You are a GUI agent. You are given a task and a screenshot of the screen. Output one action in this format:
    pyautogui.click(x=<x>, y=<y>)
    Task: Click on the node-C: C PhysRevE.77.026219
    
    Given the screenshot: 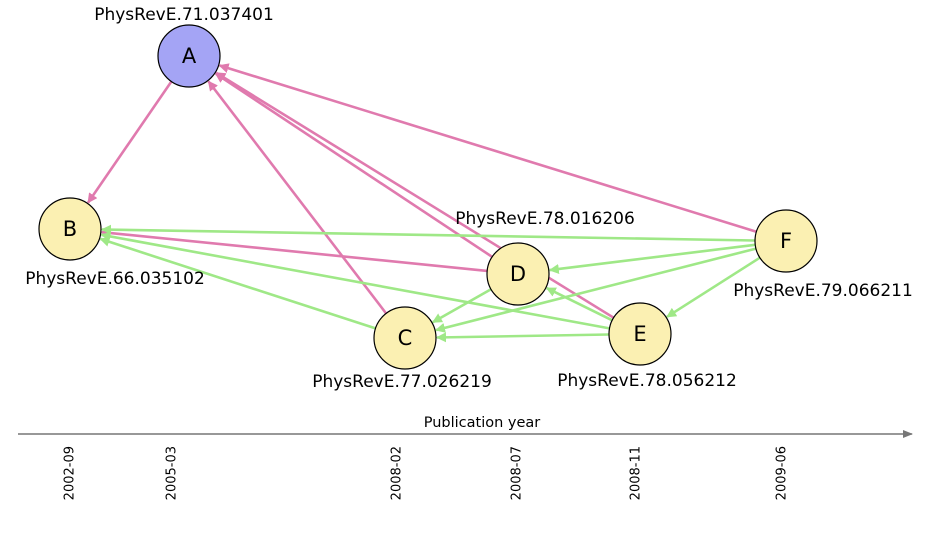 What is the action you would take?
    pyautogui.click(x=402, y=349)
    